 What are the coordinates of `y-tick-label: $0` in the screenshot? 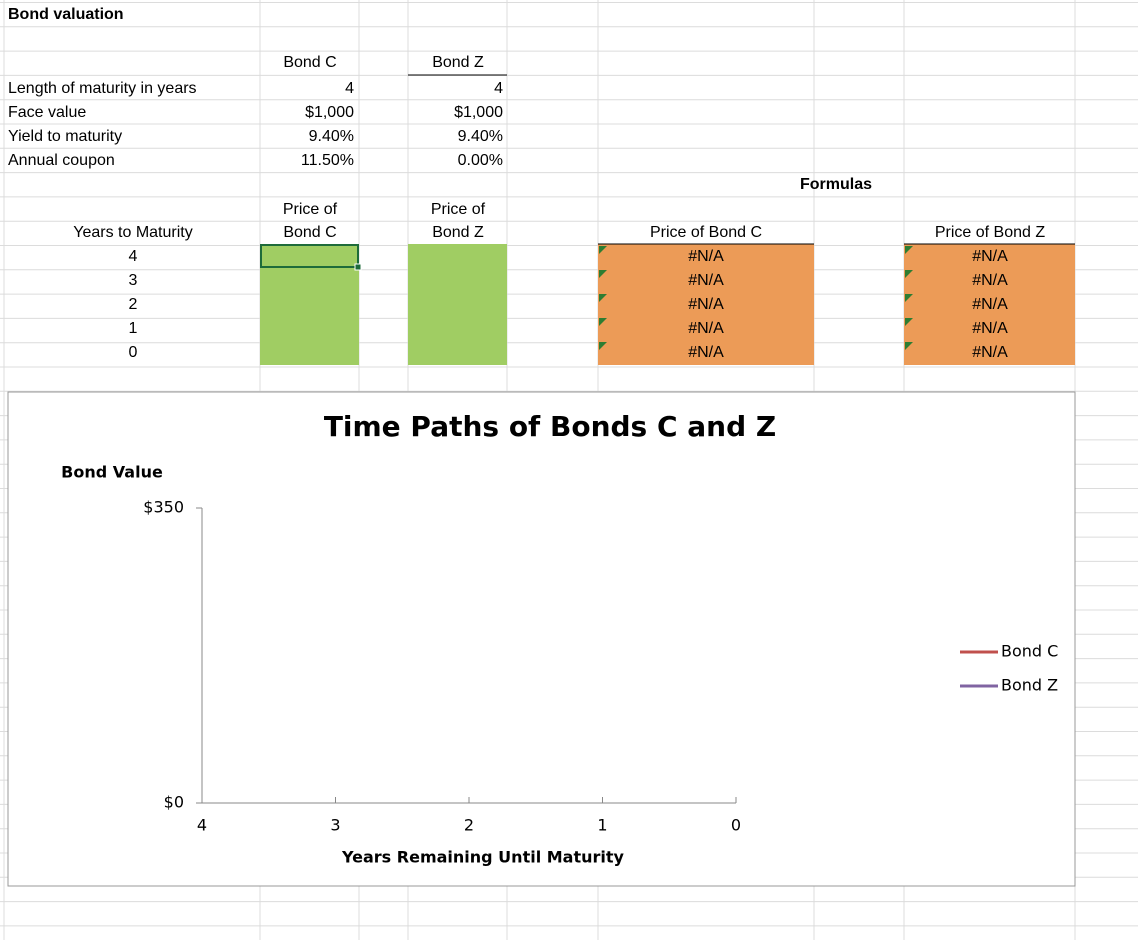 It's located at (174, 802).